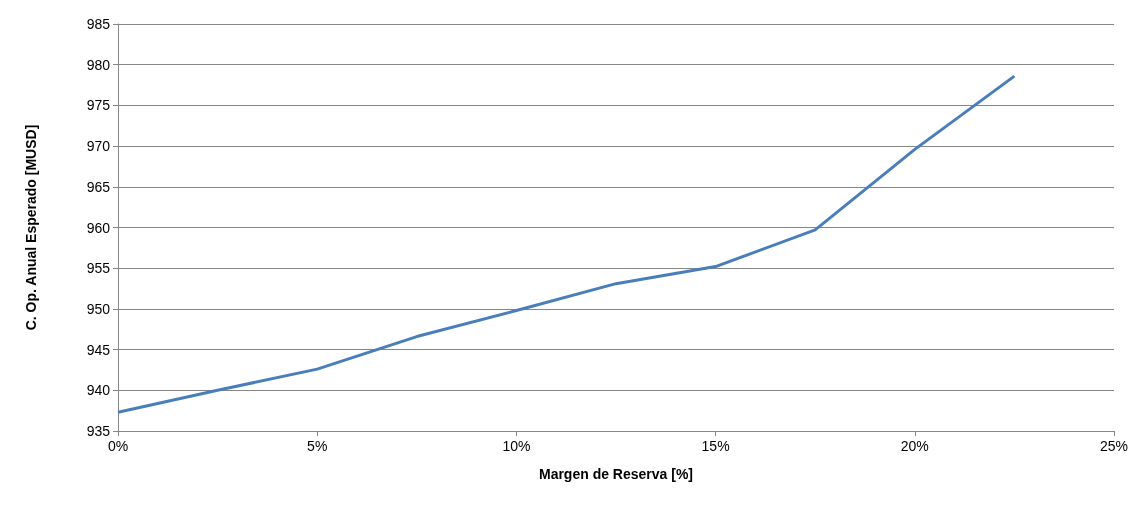 The image size is (1146, 518). Describe the element at coordinates (98, 308) in the screenshot. I see `y-tick-label: 950` at that location.